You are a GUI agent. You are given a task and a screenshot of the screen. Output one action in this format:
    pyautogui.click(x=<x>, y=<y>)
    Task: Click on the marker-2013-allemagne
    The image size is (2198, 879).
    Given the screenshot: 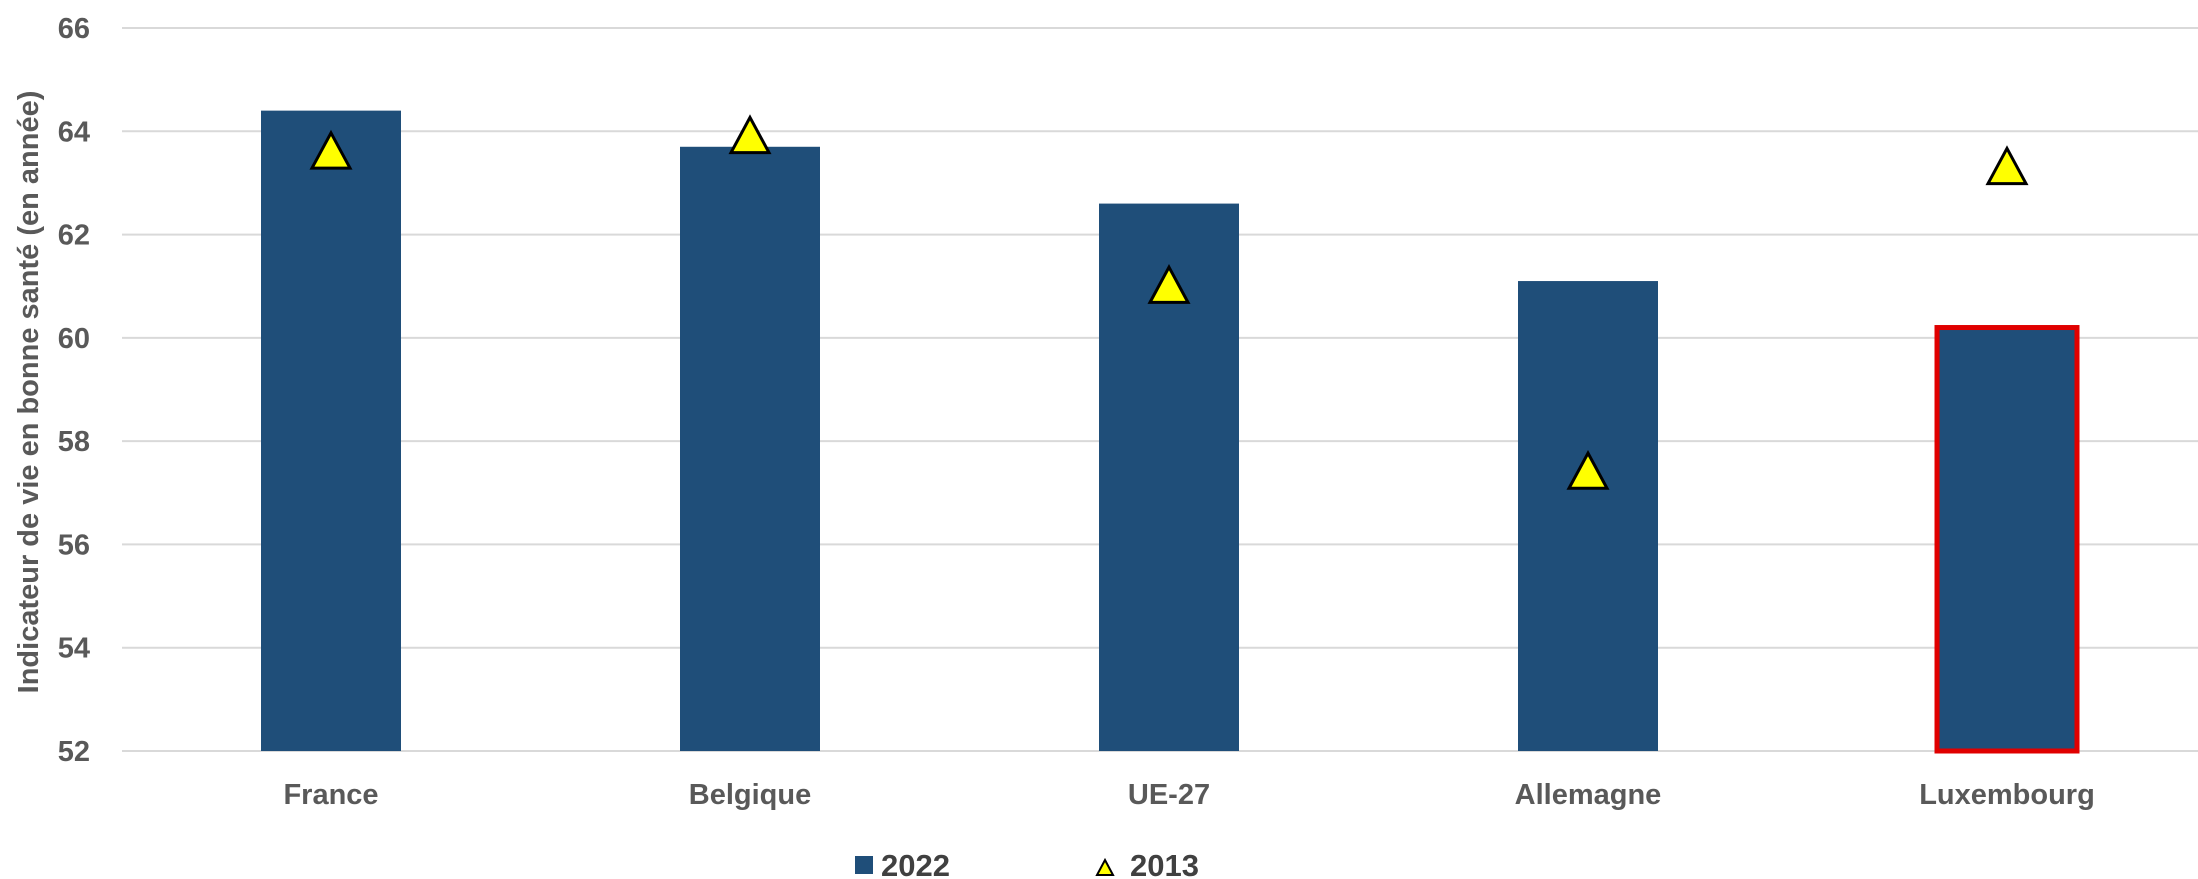 What is the action you would take?
    pyautogui.click(x=1588, y=469)
    